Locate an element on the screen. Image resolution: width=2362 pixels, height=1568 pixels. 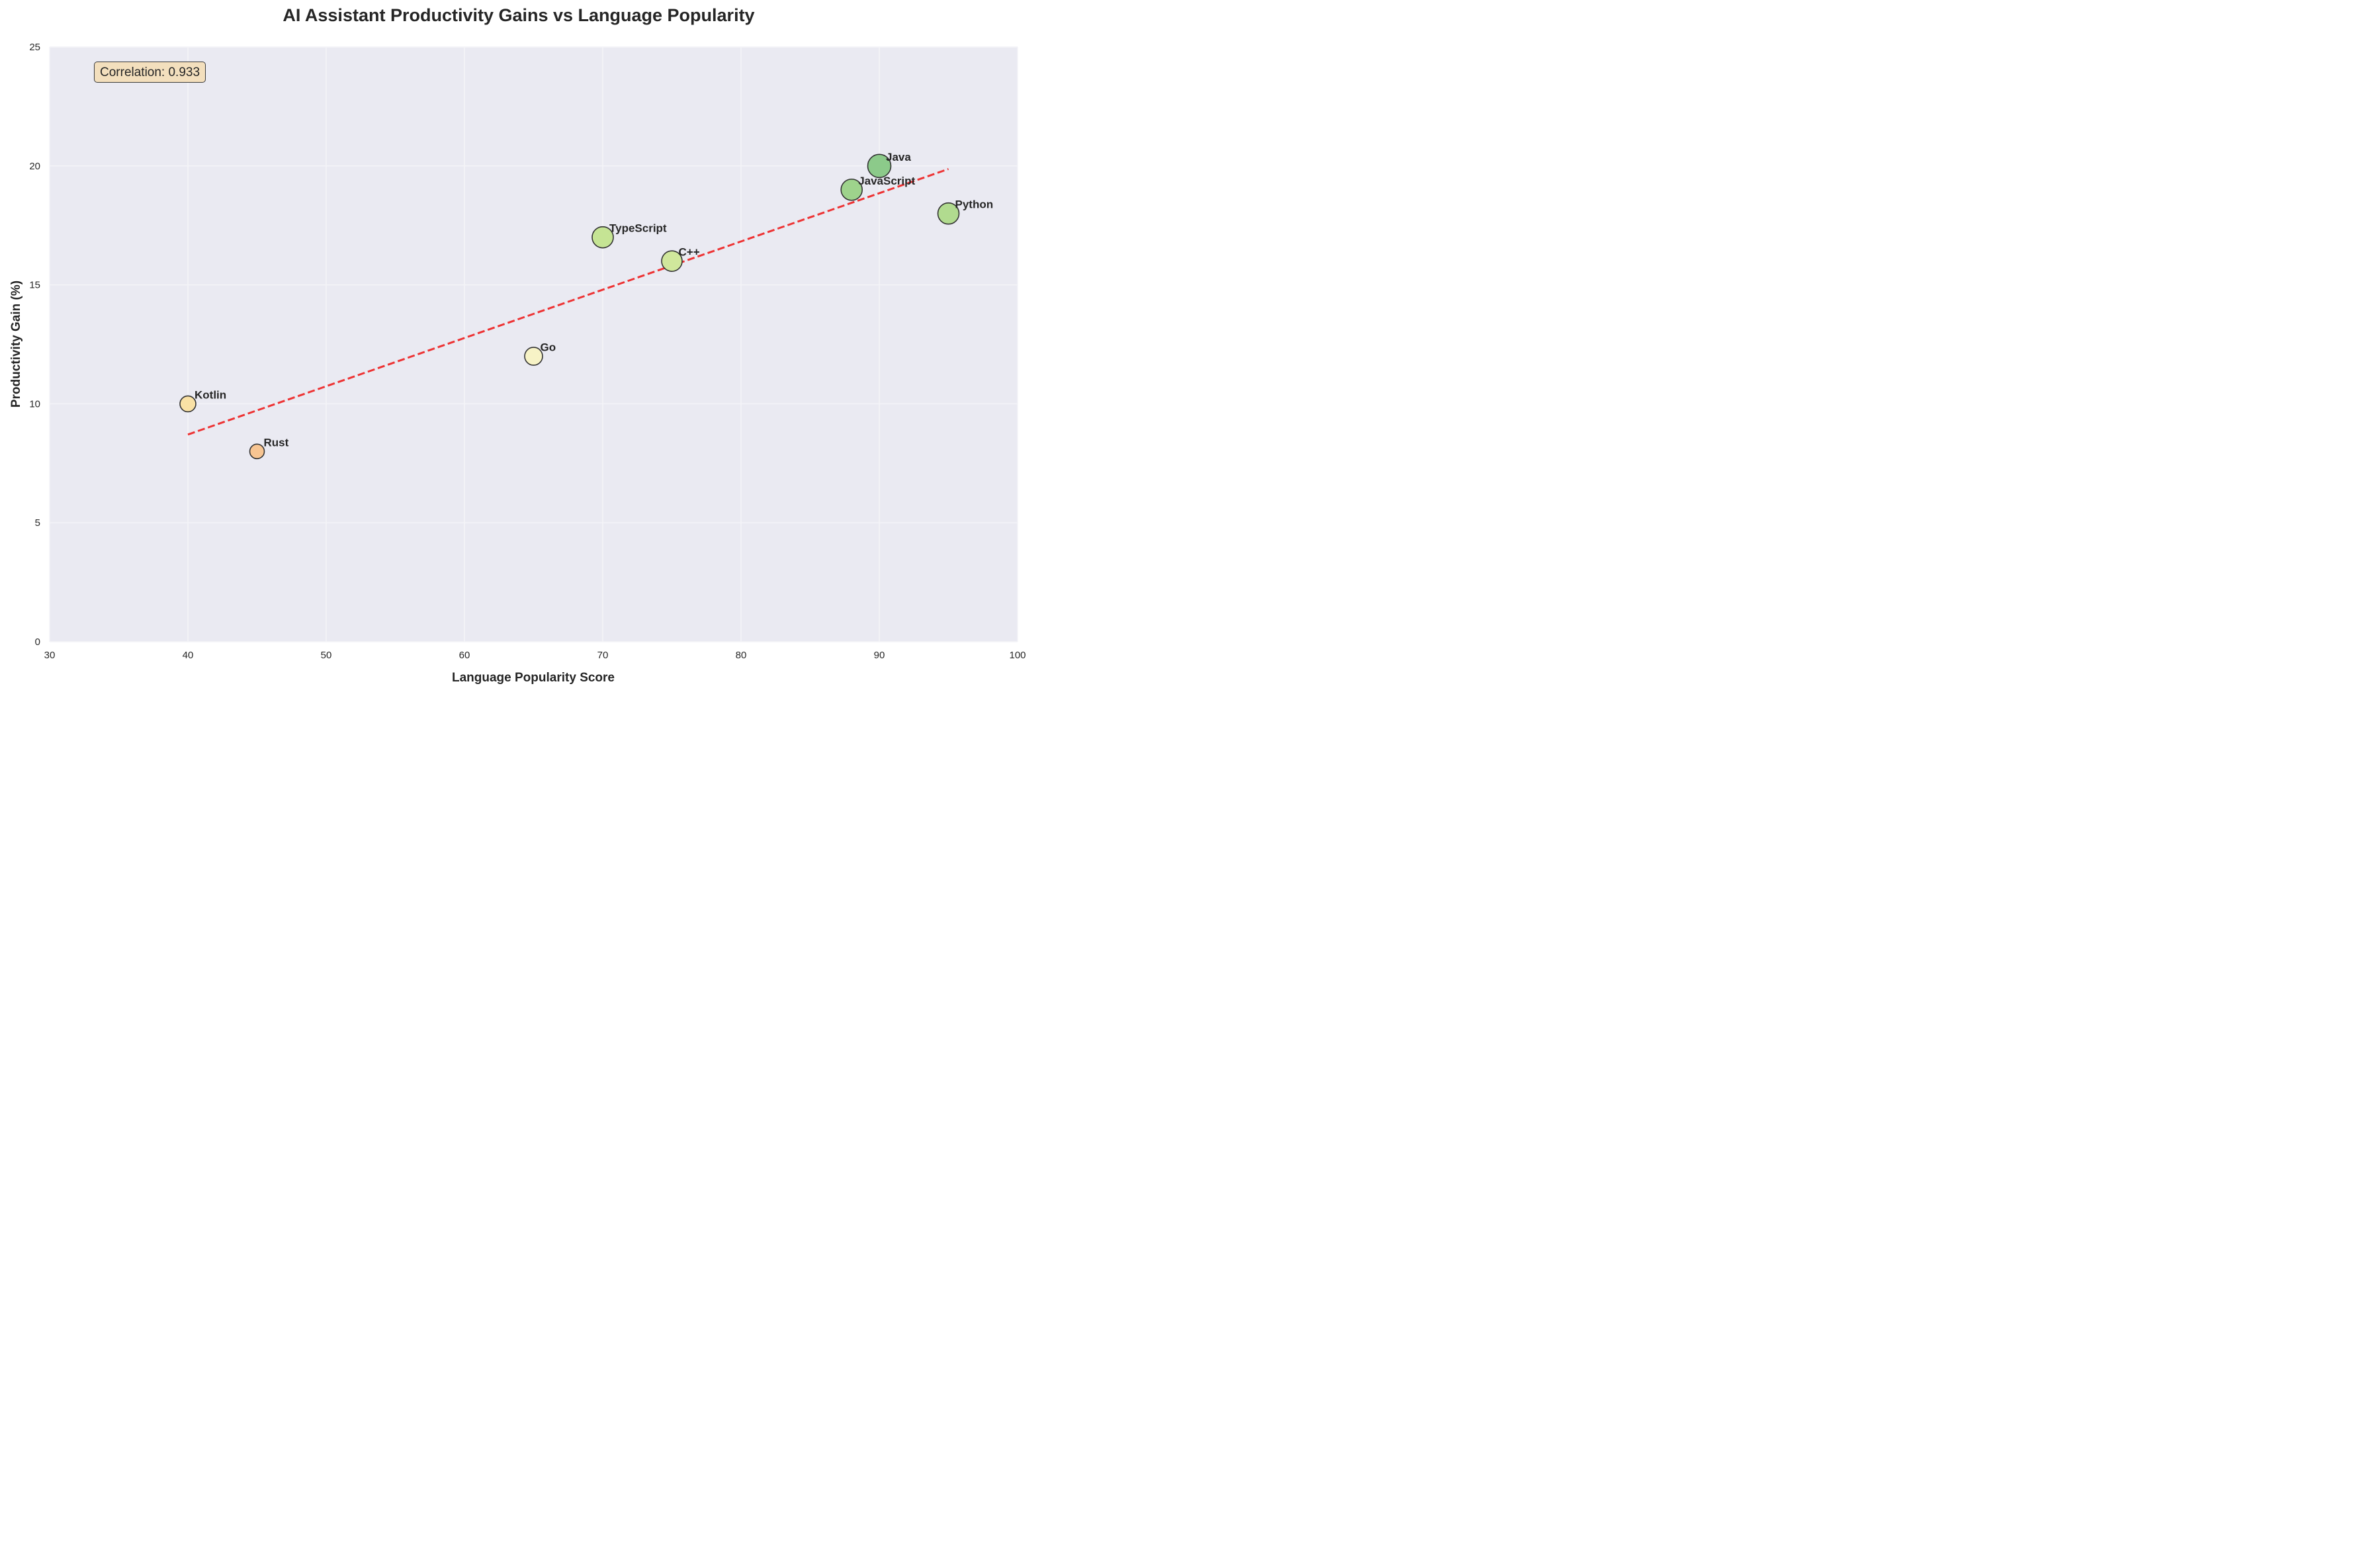
trendline is located at coordinates (568, 302).